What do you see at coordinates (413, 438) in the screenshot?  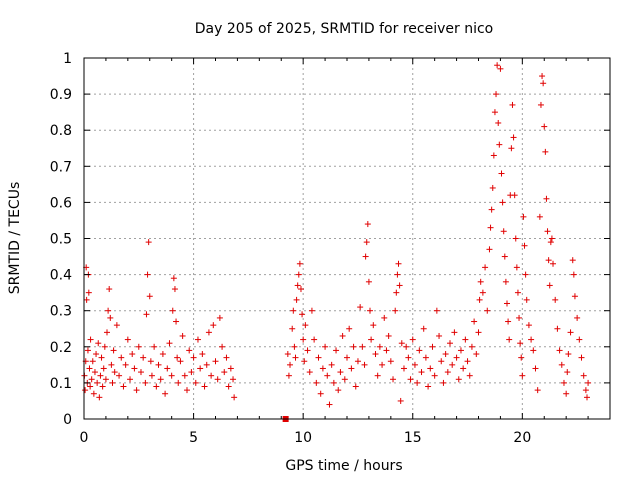 I see `x-tick-label: 15` at bounding box center [413, 438].